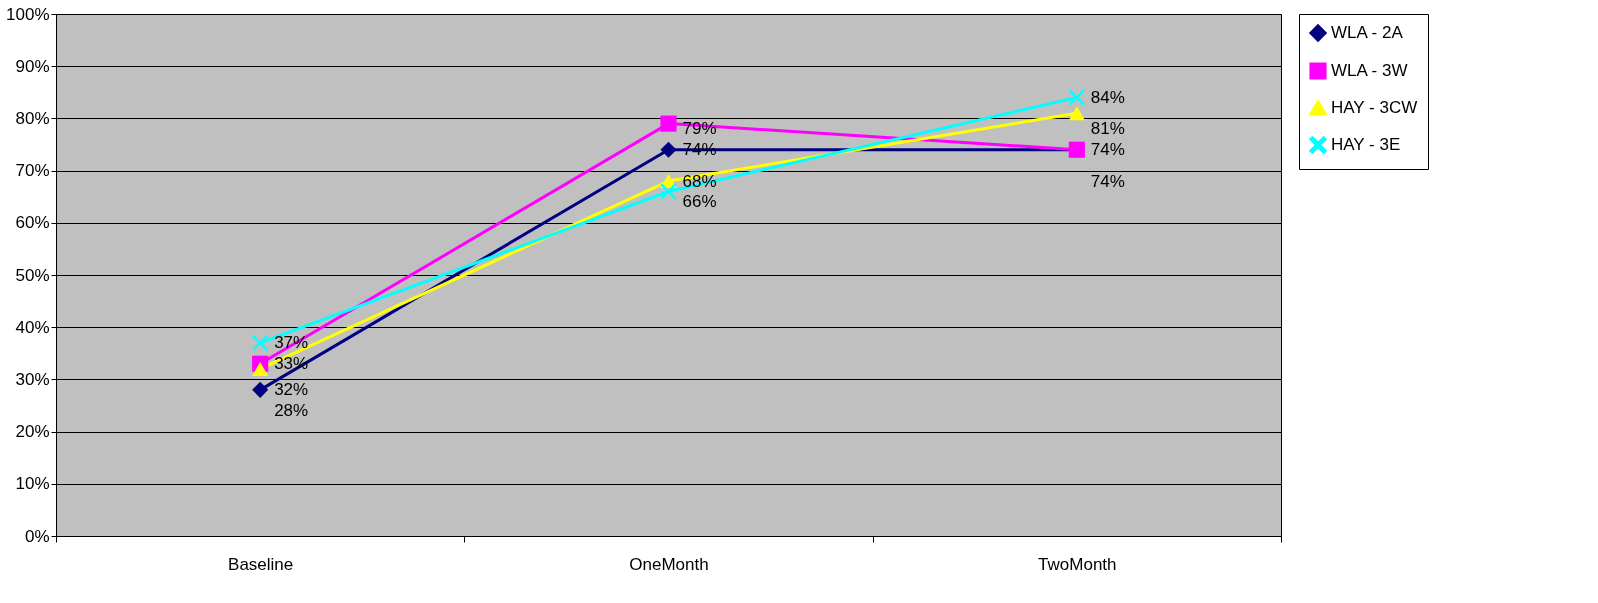 This screenshot has height=603, width=1598. What do you see at coordinates (1369, 70) in the screenshot?
I see `legend-label: WLA - 3W` at bounding box center [1369, 70].